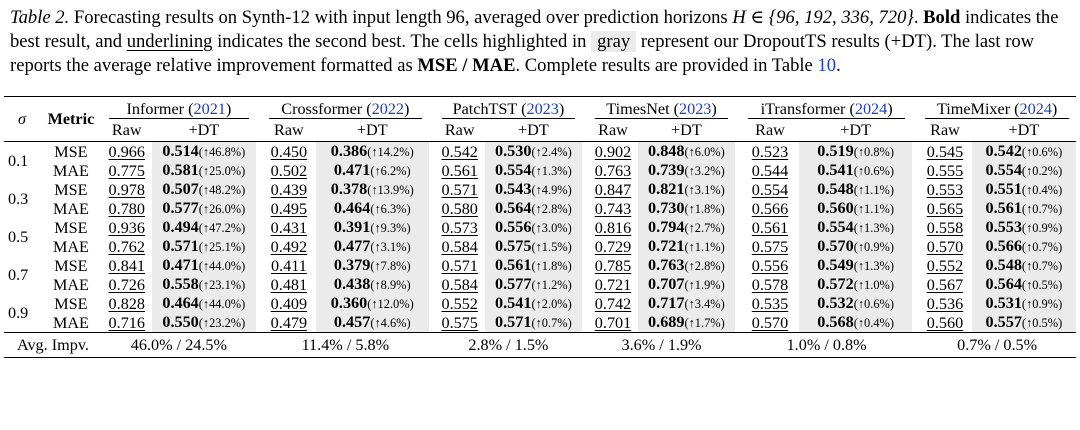  I want to click on improvement-value: ↑0.9%, so click(873, 247).